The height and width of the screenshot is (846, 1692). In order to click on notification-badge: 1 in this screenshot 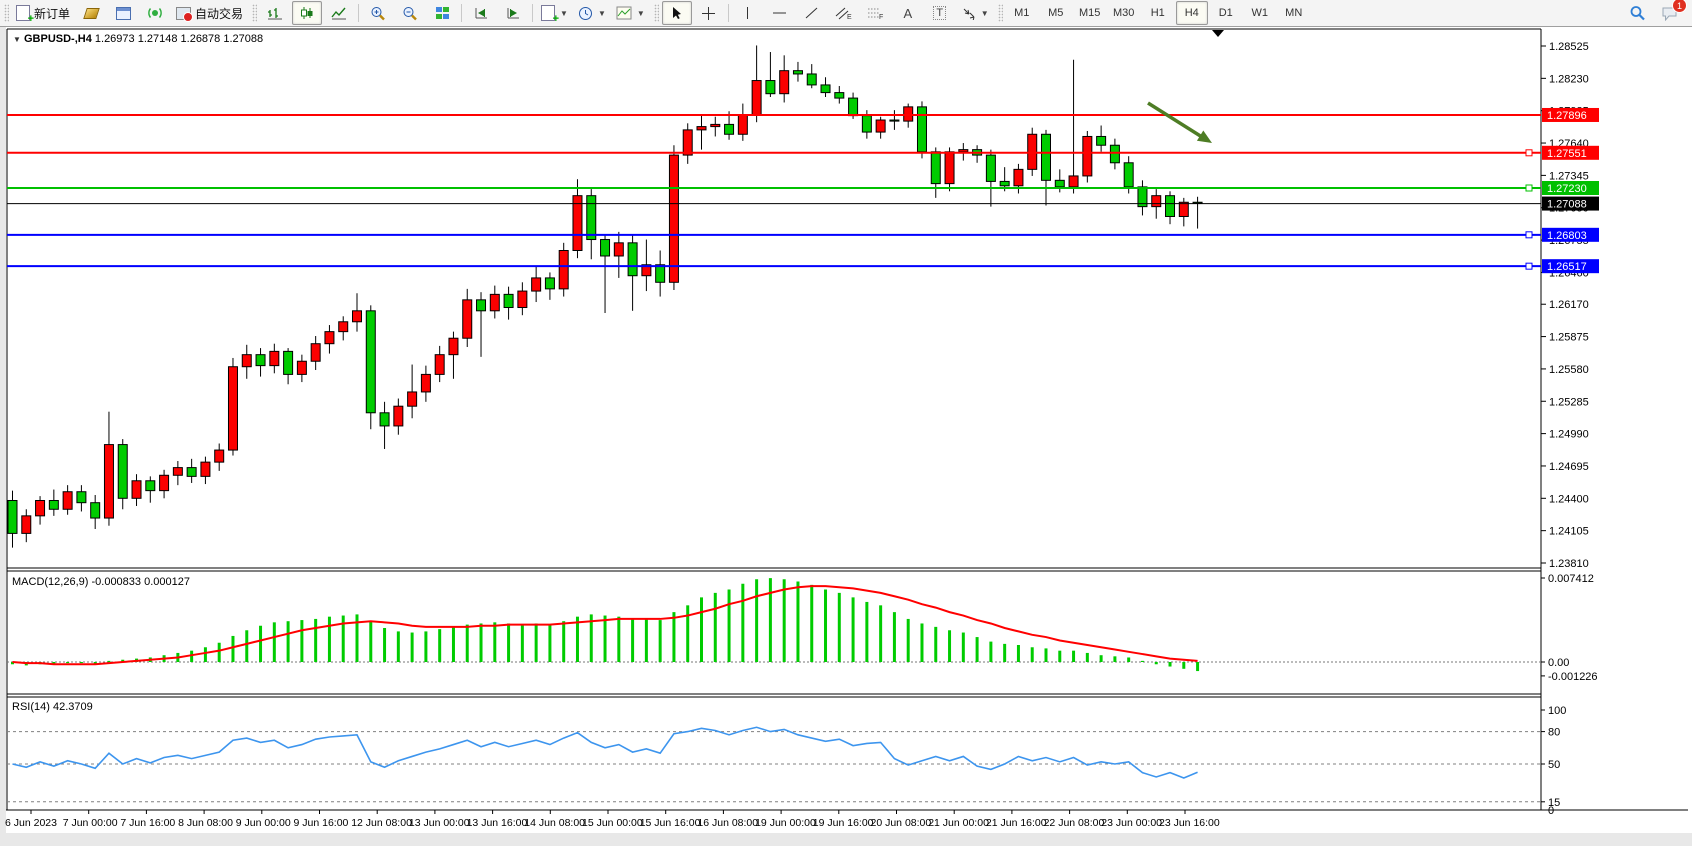, I will do `click(1679, 6)`.